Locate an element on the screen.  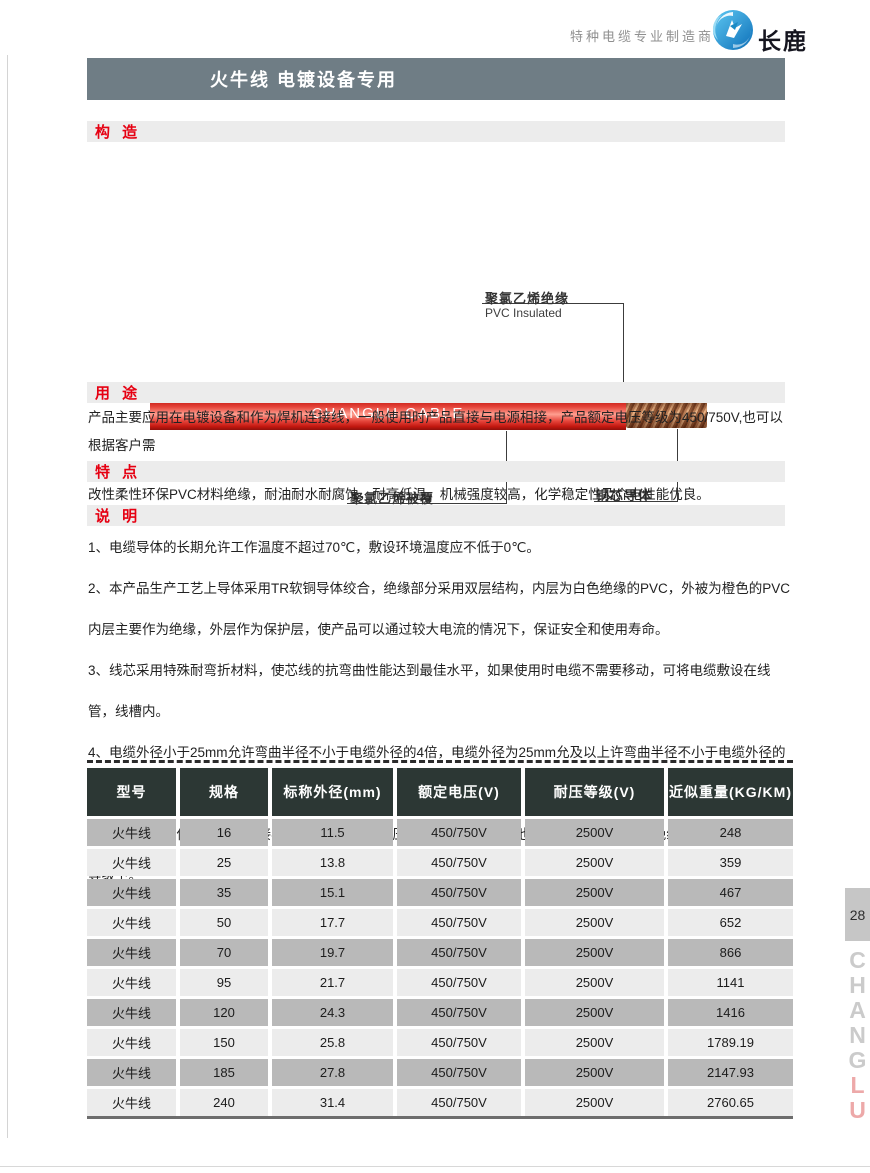
section-structure-header: 构 造 is located at coordinates (436, 131).